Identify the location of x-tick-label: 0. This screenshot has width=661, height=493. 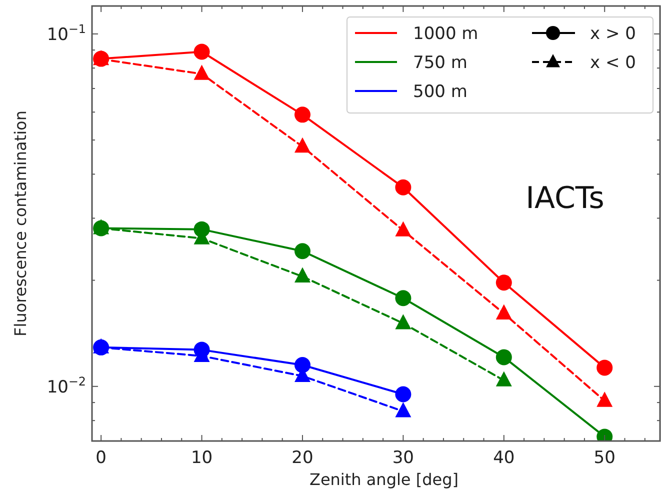
(101, 458).